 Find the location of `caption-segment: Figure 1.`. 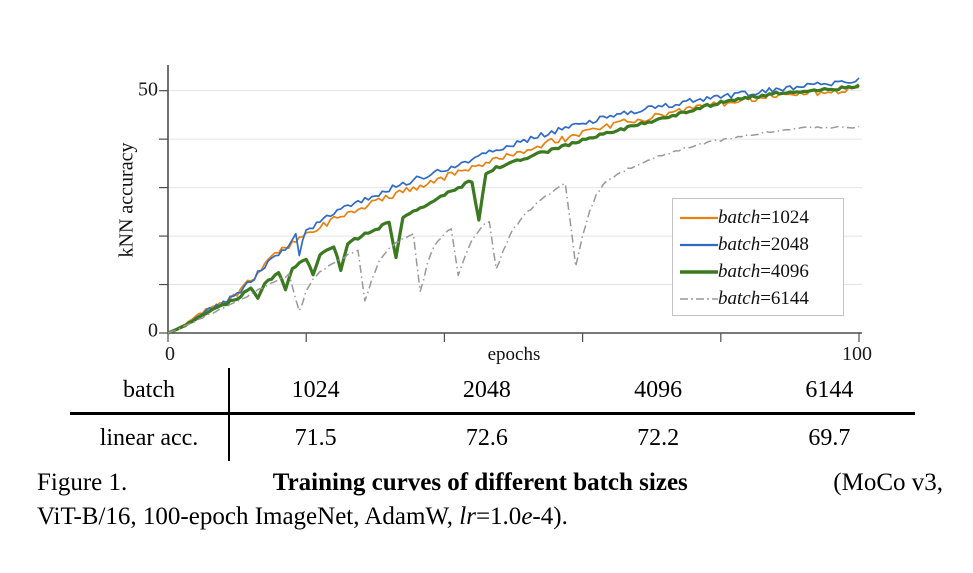

caption-segment: Figure 1. is located at coordinates (82, 482).